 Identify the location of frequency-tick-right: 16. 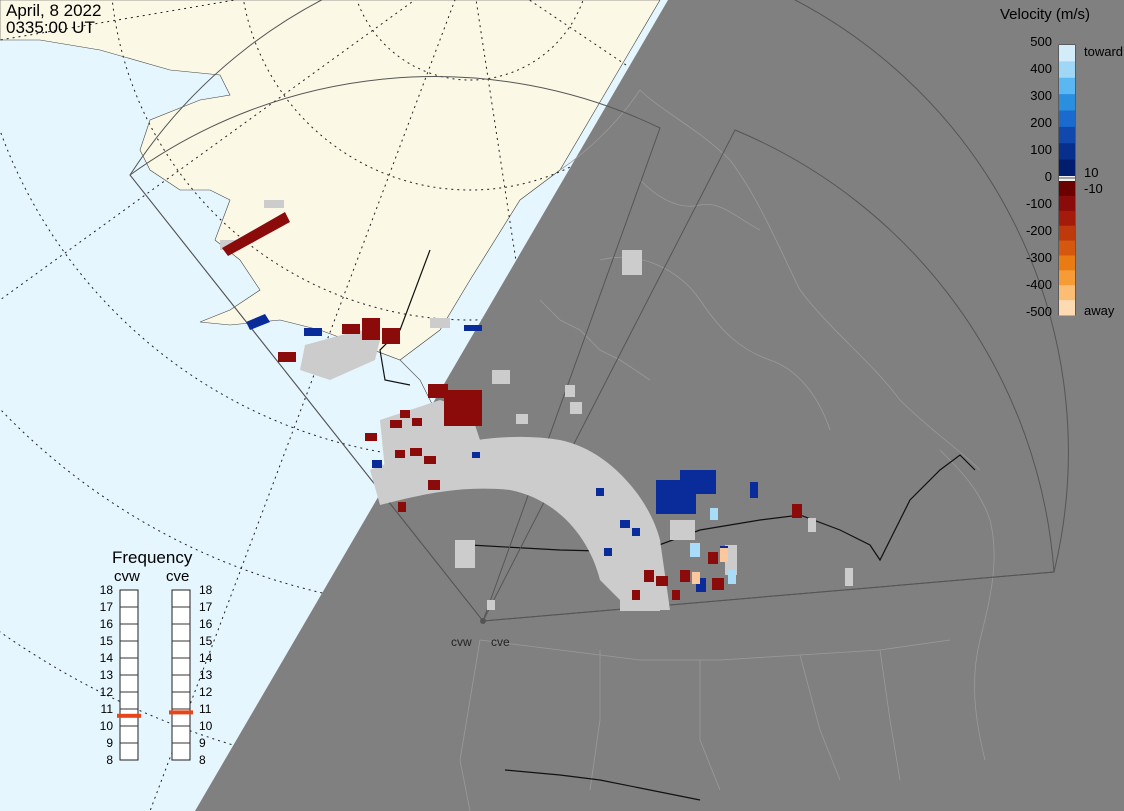
(206, 624).